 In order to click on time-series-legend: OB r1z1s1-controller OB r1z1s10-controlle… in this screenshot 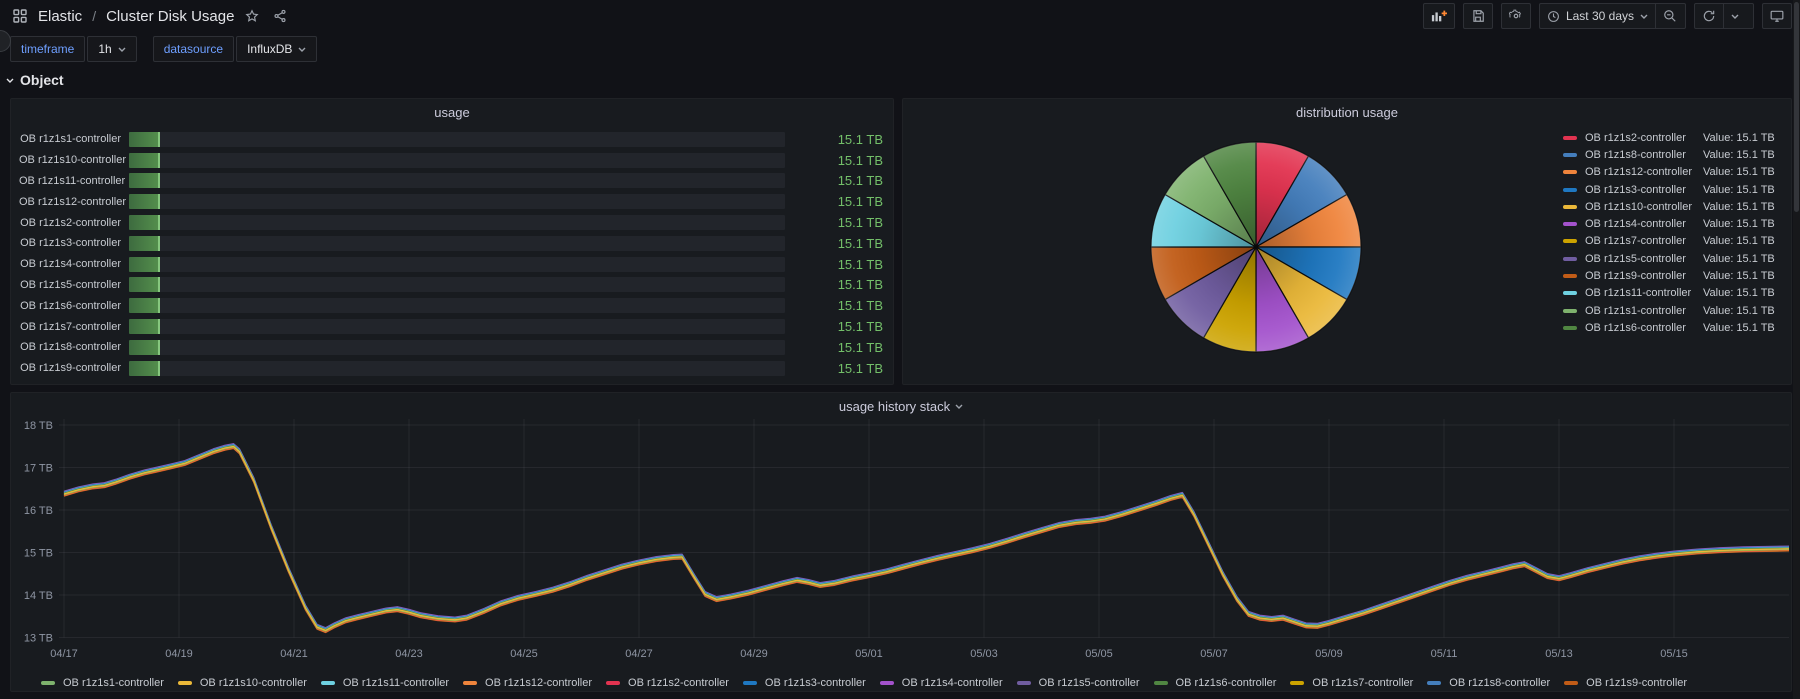, I will do `click(901, 682)`.